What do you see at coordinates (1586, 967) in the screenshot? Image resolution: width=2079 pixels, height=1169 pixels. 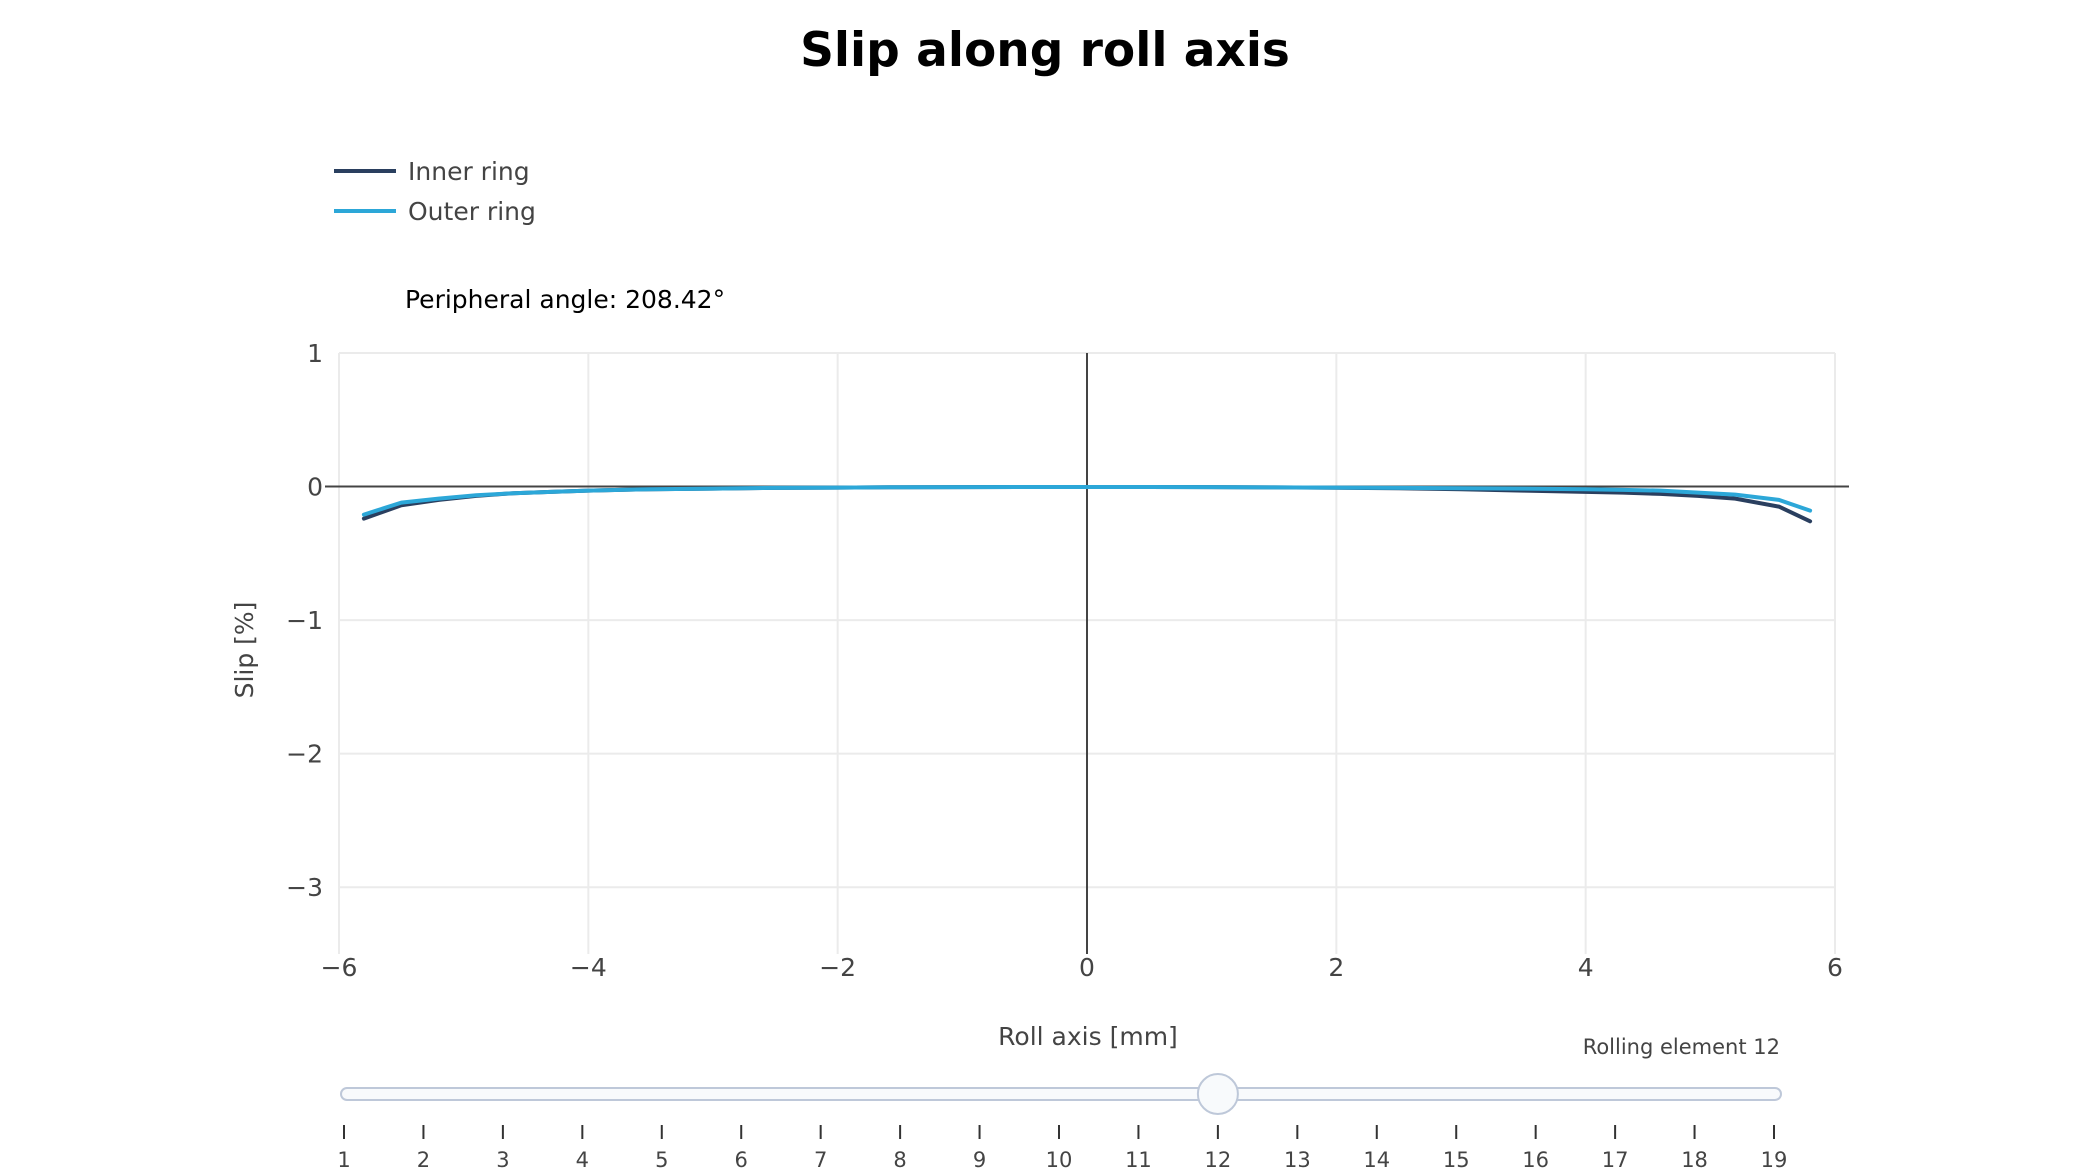 I see `x-tick-label: 4` at bounding box center [1586, 967].